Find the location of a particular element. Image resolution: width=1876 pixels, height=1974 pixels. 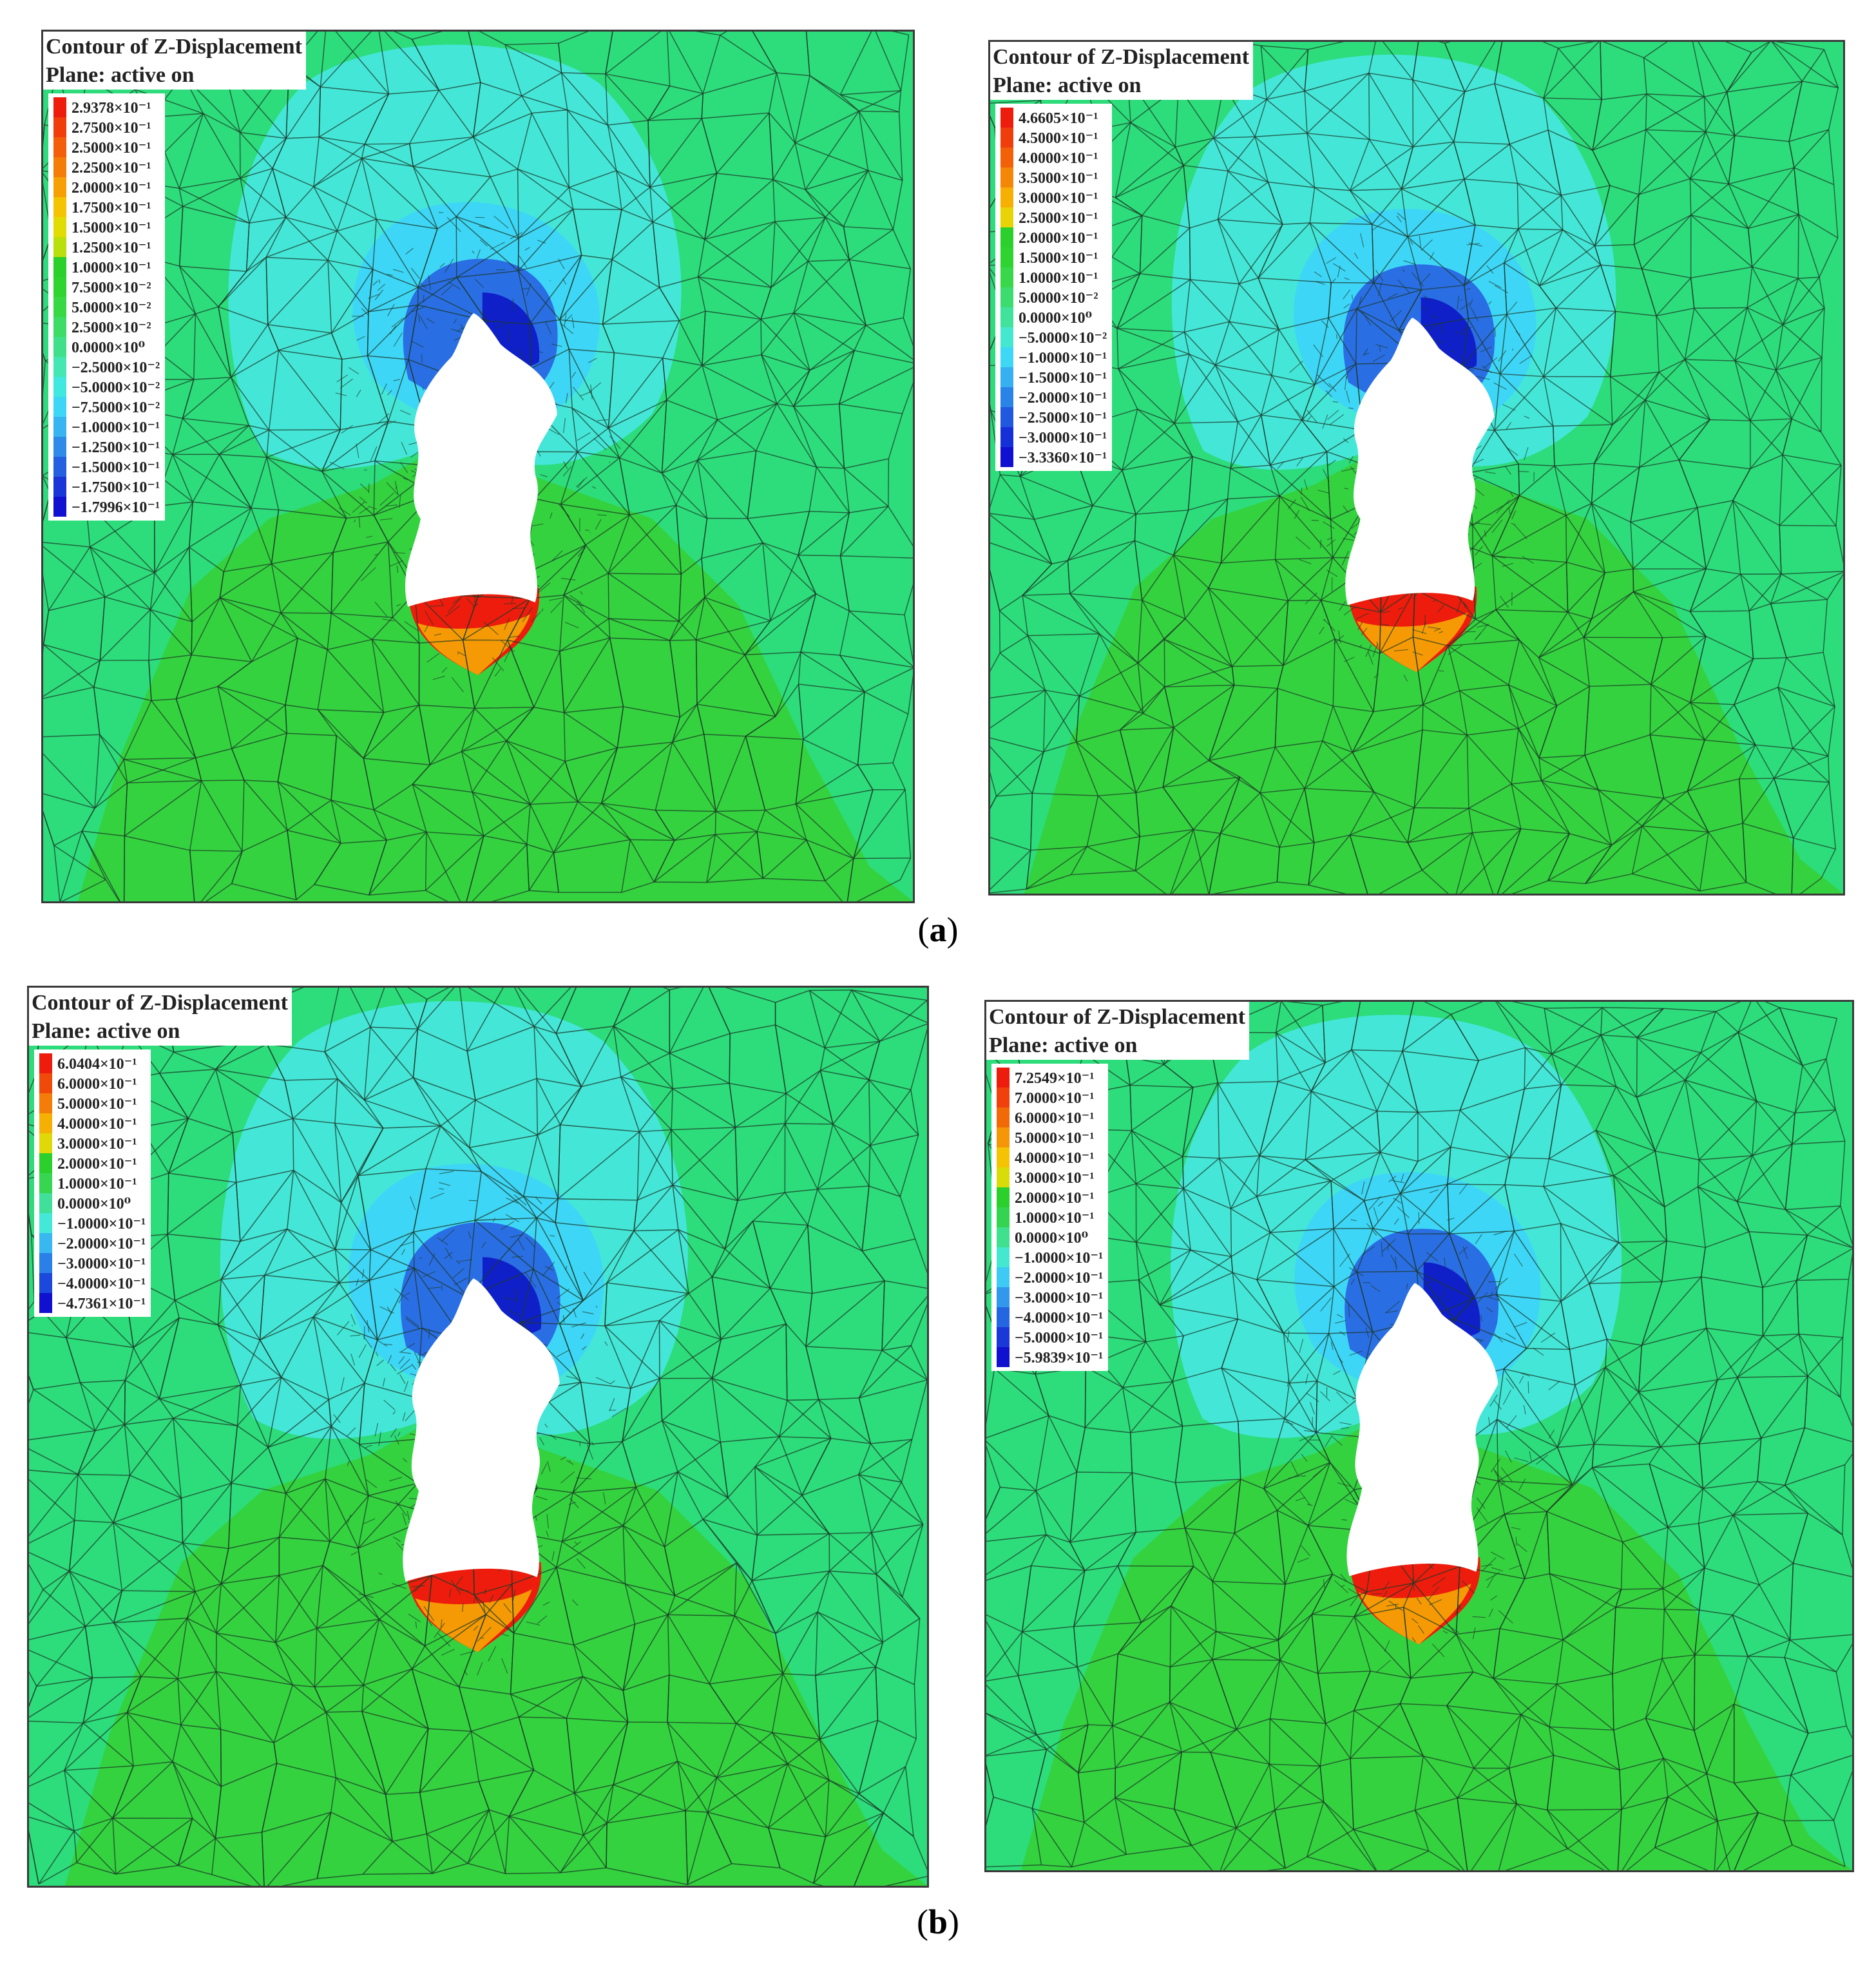

legend-entry: 4.0000×10⁻¹ is located at coordinates (1053, 158).